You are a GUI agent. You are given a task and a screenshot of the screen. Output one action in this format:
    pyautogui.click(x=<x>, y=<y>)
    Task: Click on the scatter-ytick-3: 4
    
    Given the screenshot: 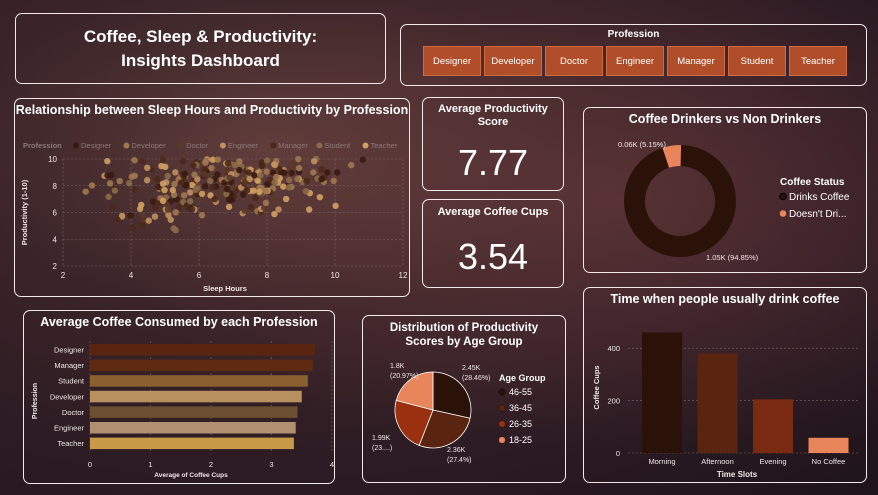 What is the action you would take?
    pyautogui.click(x=55, y=239)
    